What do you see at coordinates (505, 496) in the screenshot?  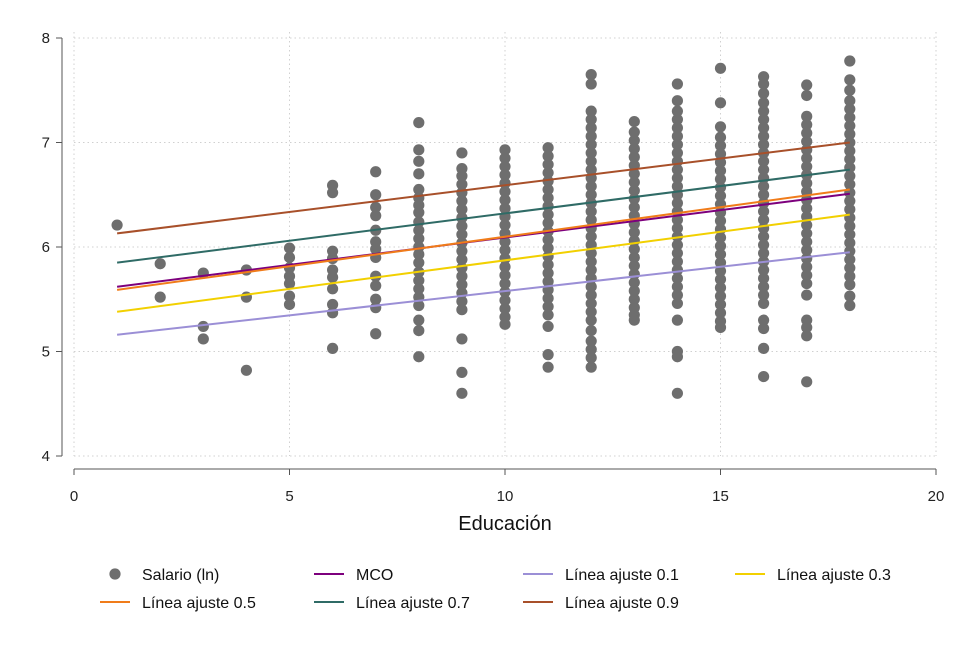 I see `x-tick-label: 10` at bounding box center [505, 496].